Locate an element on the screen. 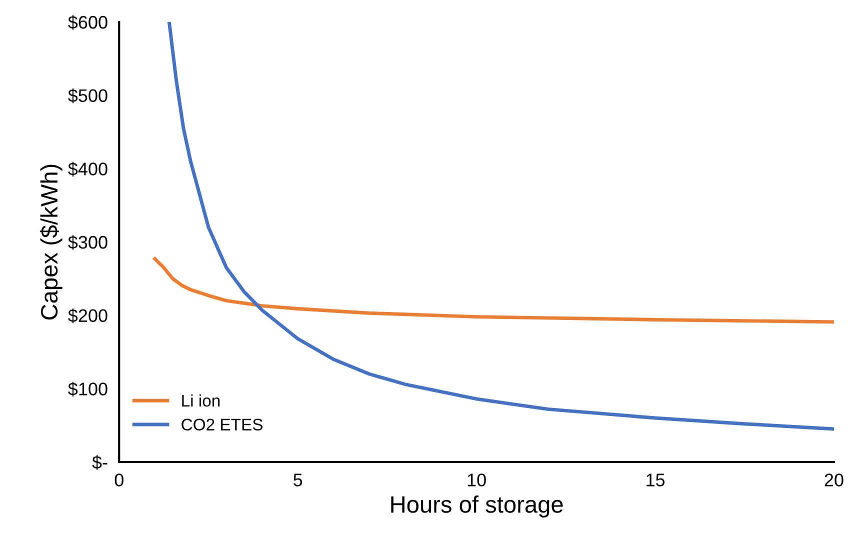  x-axis-title: Hours of storage is located at coordinates (477, 507).